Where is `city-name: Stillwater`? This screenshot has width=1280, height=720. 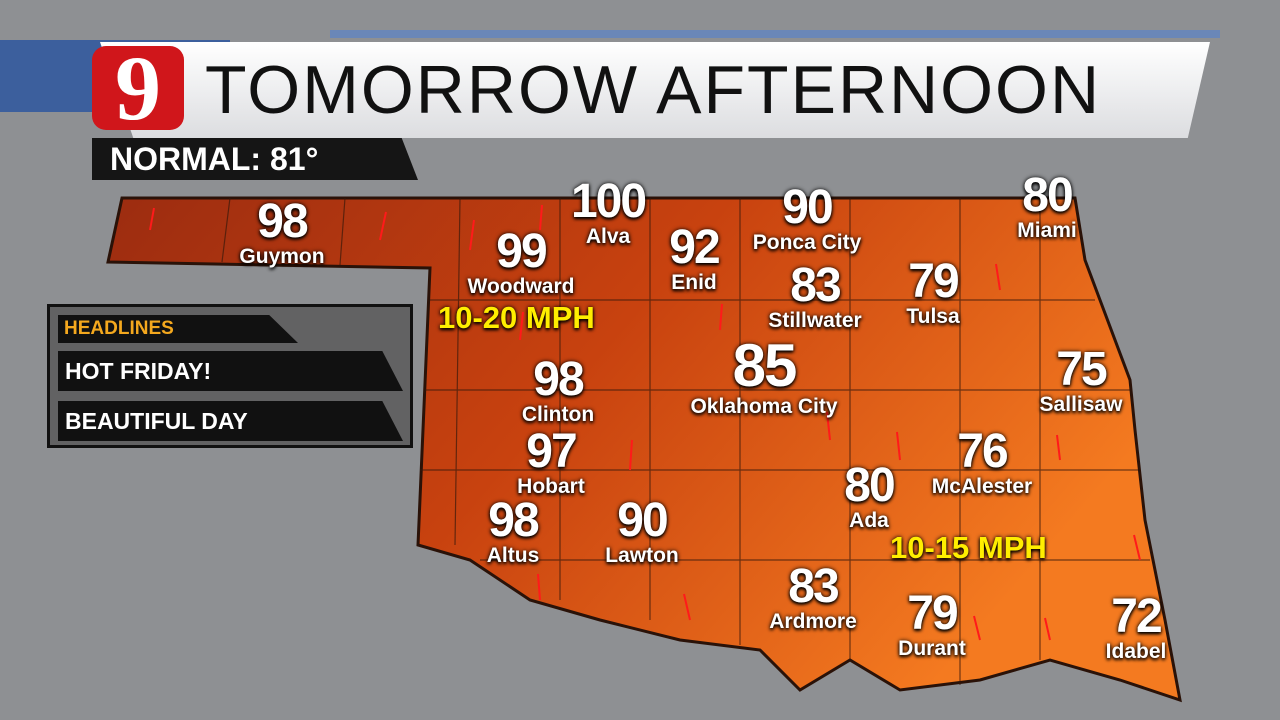 city-name: Stillwater is located at coordinates (815, 320).